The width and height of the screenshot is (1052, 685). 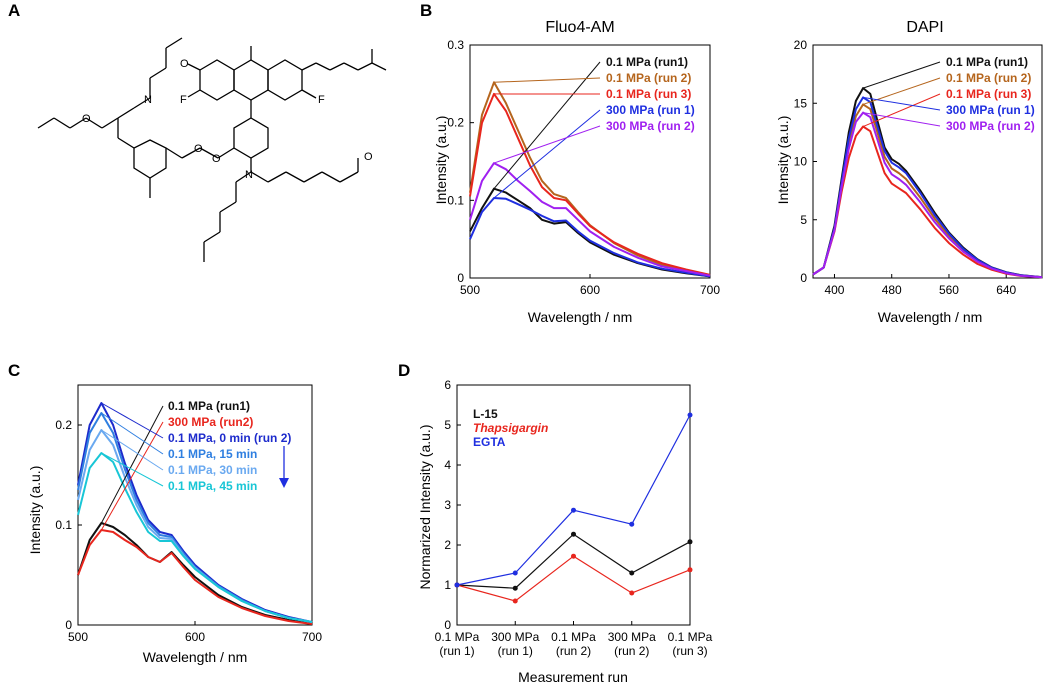 What do you see at coordinates (990, 126) in the screenshot?
I see `dapi-legend-label: 300 MPa (run 2)` at bounding box center [990, 126].